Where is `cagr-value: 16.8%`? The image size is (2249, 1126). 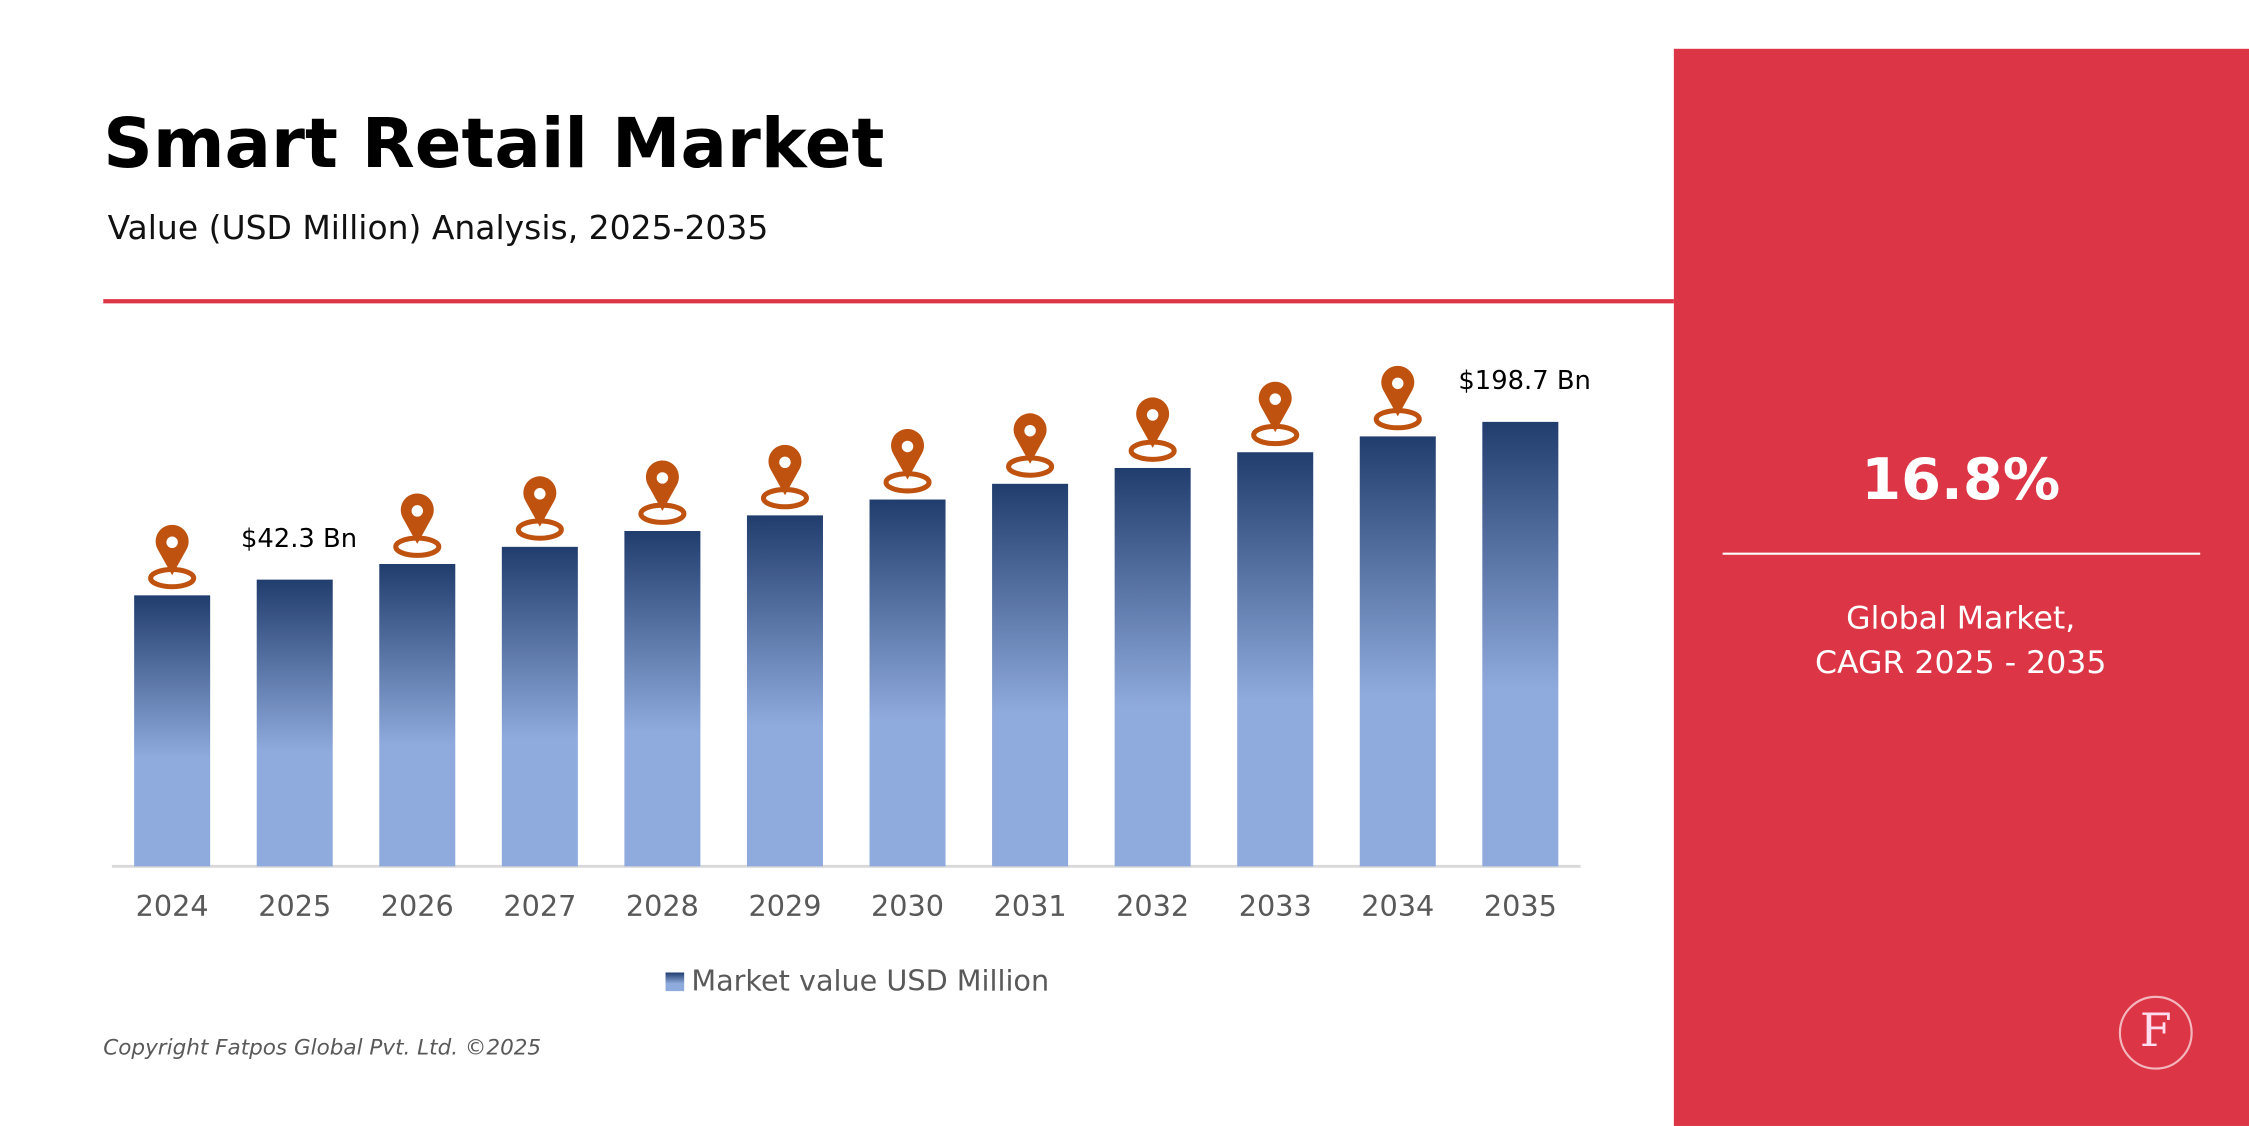 cagr-value: 16.8% is located at coordinates (1960, 479).